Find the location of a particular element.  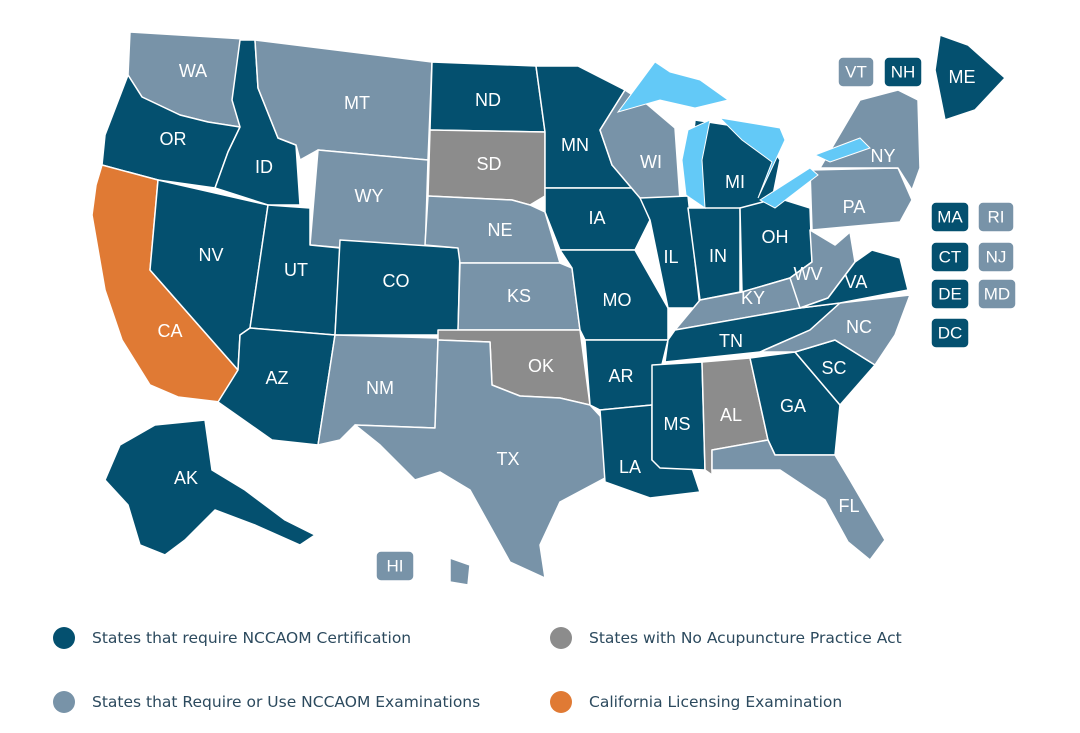

badge-label-de: DE is located at coordinates (950, 294).